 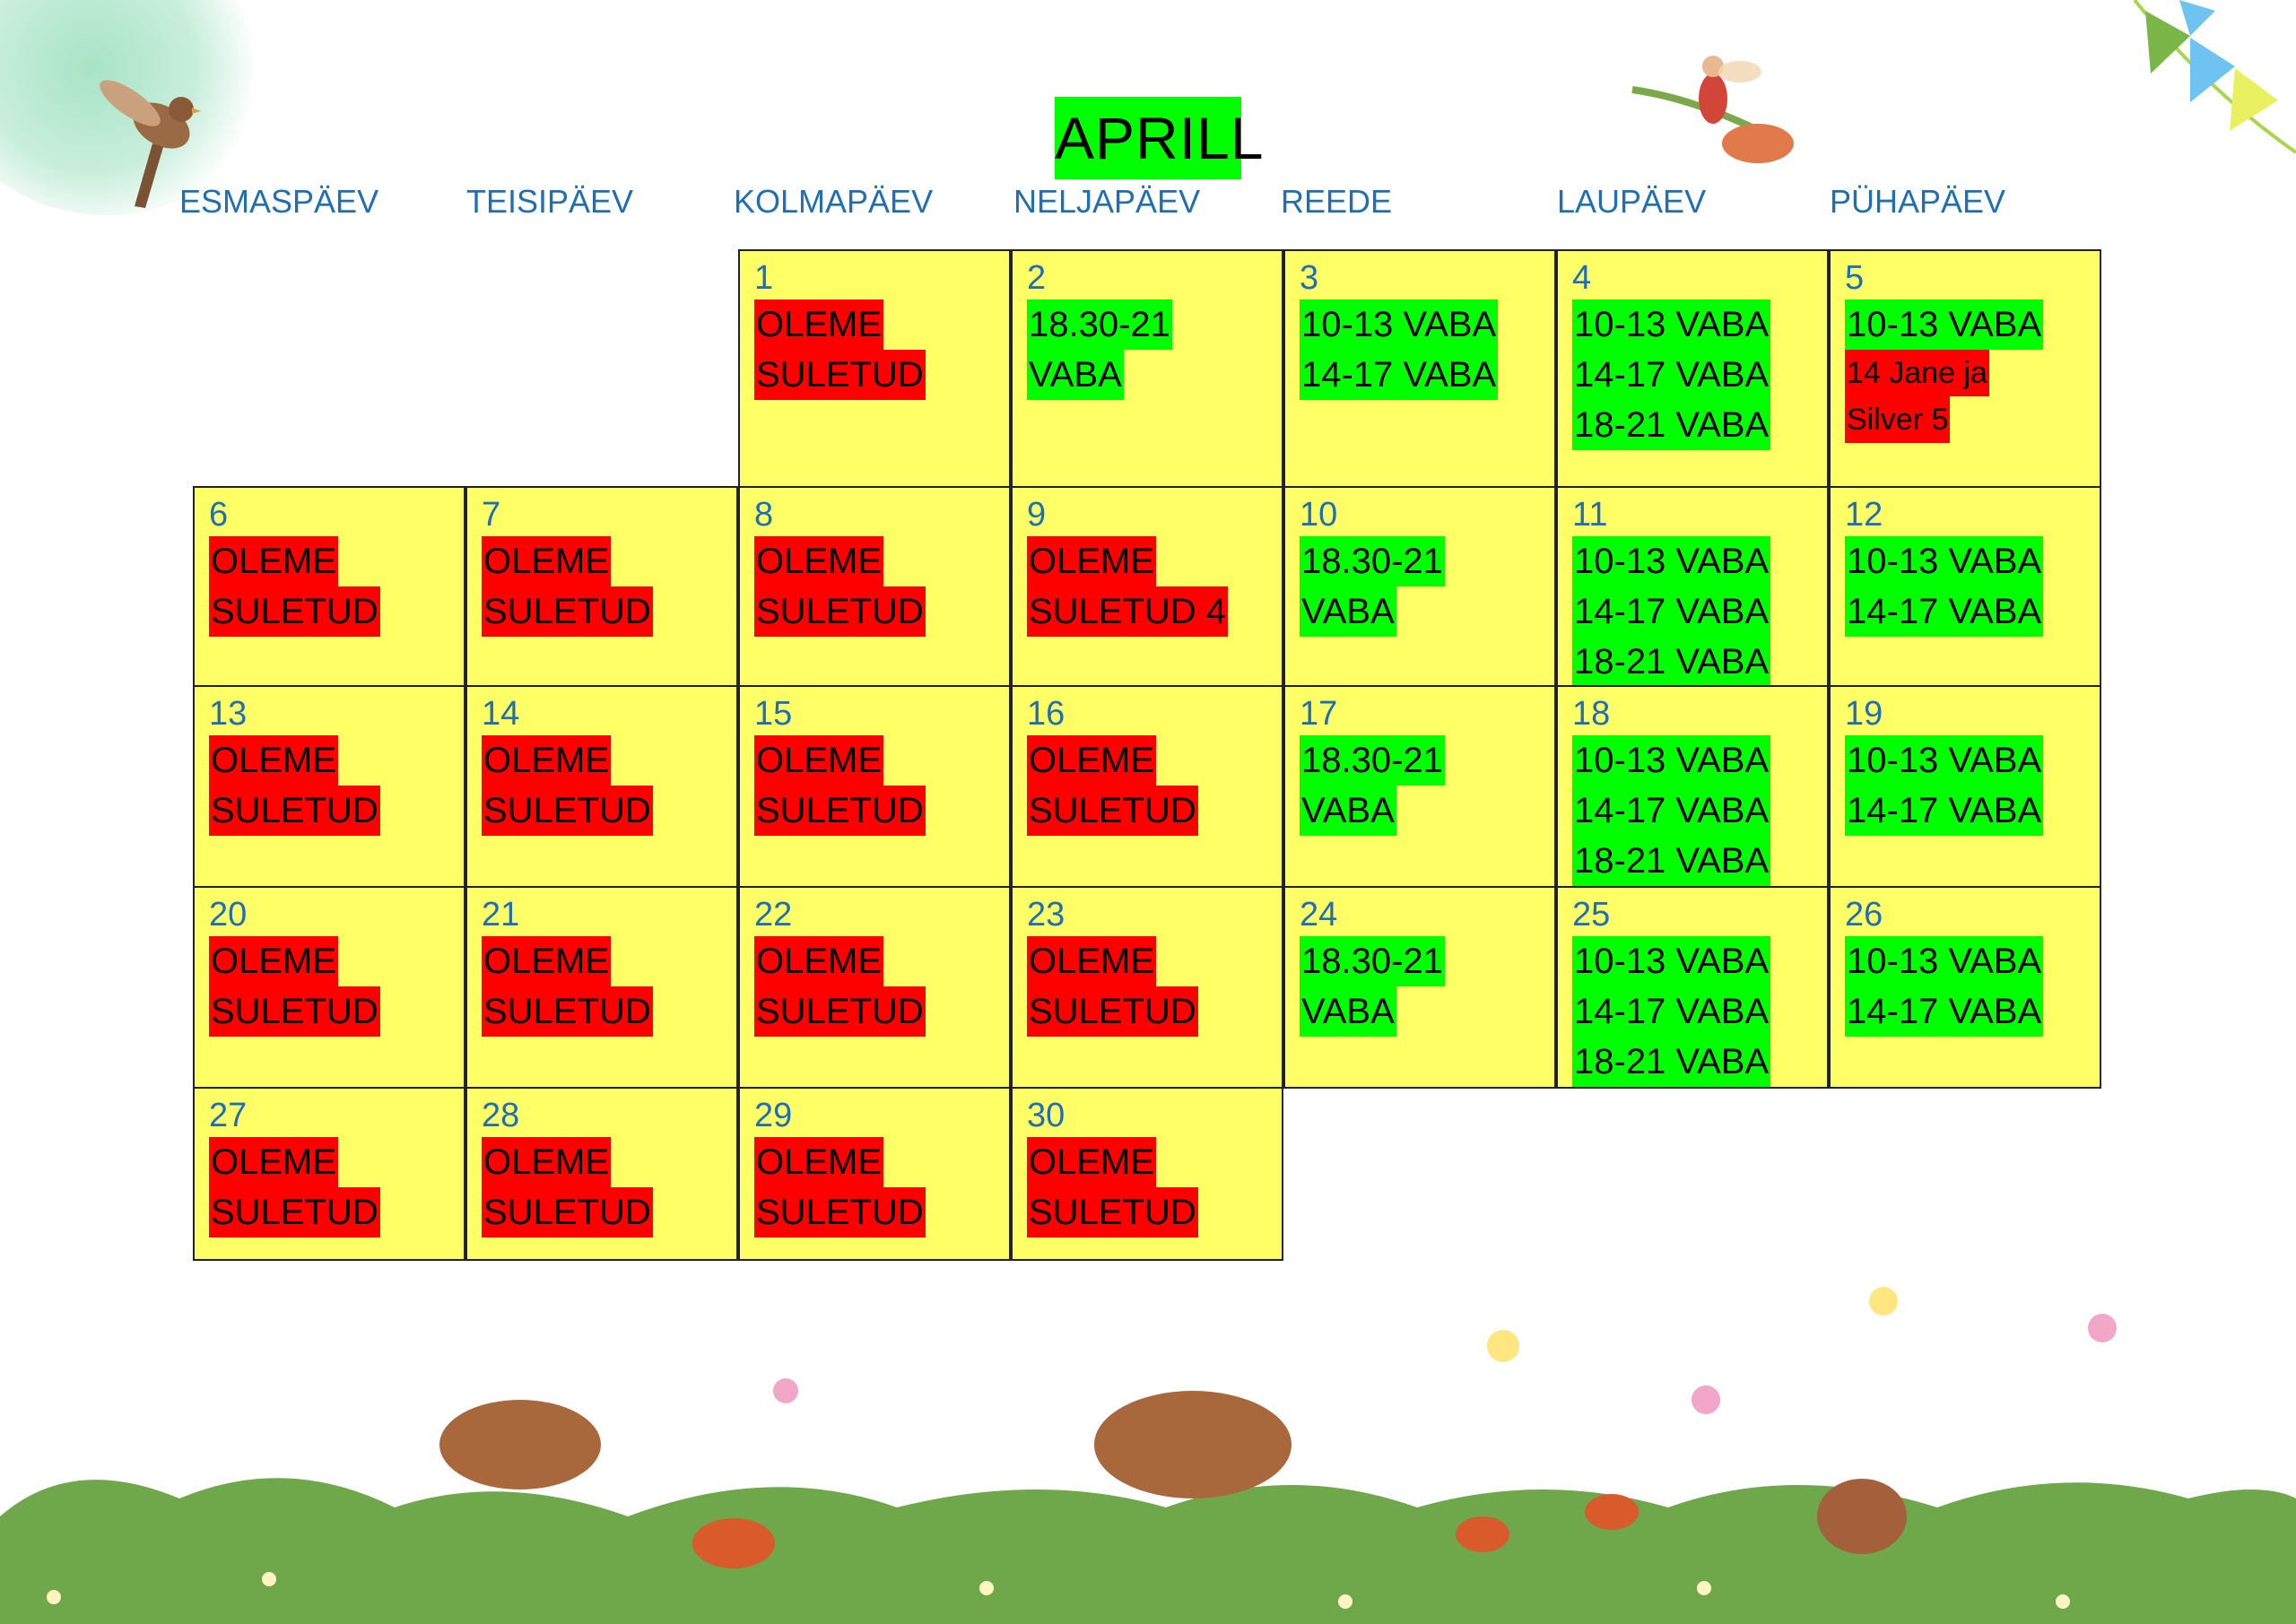 What do you see at coordinates (1712, 109) in the screenshot?
I see `fairy-illustration` at bounding box center [1712, 109].